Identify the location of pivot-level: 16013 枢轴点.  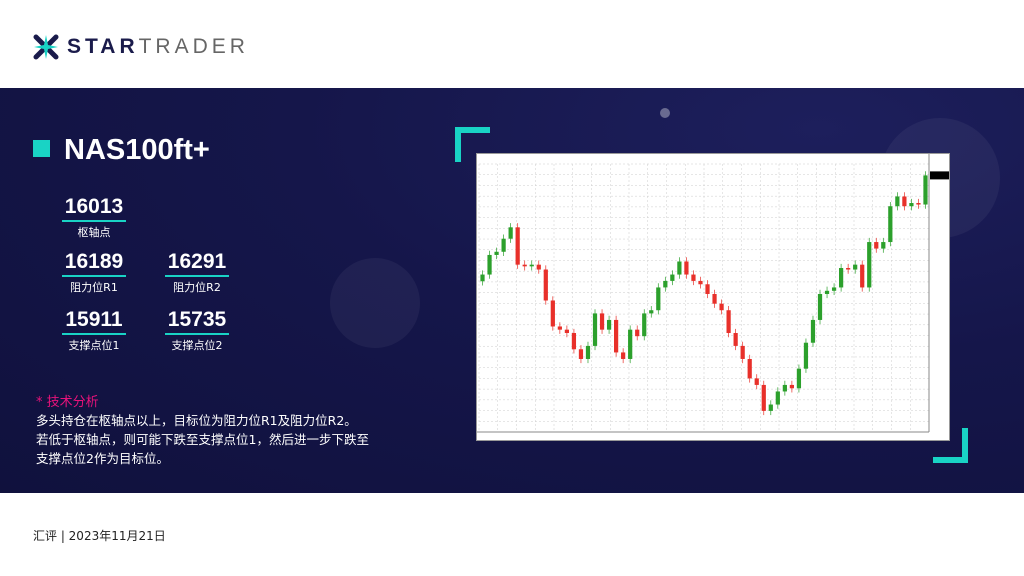
(94, 217).